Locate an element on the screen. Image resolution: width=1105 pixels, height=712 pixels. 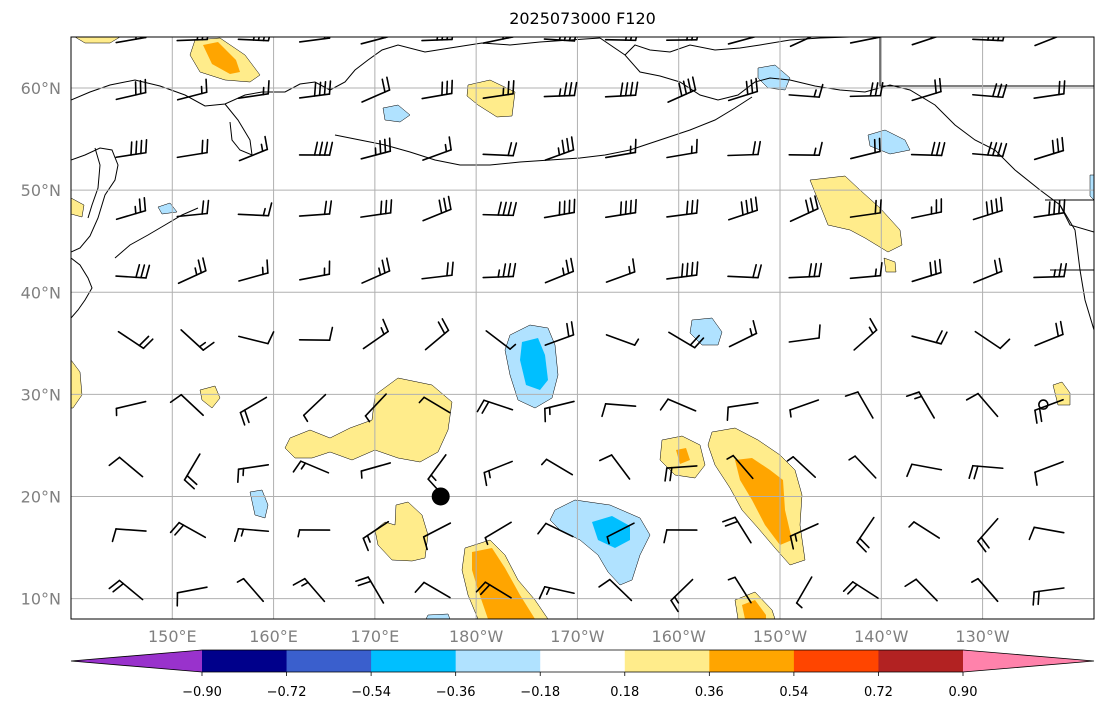
lon-label: 170°W is located at coordinates (577, 636).